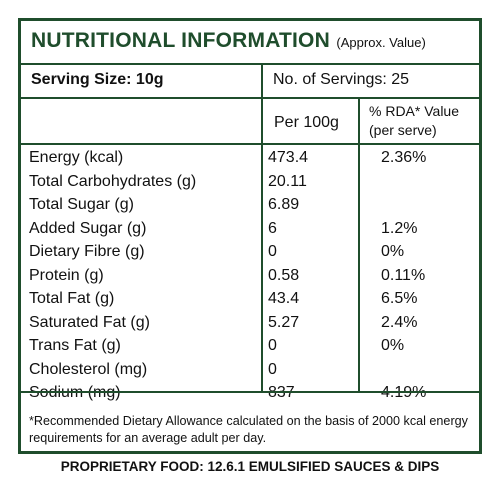 This screenshot has height=500, width=500. Describe the element at coordinates (284, 298) in the screenshot. I see `nutrient-per100: 43.4` at that location.